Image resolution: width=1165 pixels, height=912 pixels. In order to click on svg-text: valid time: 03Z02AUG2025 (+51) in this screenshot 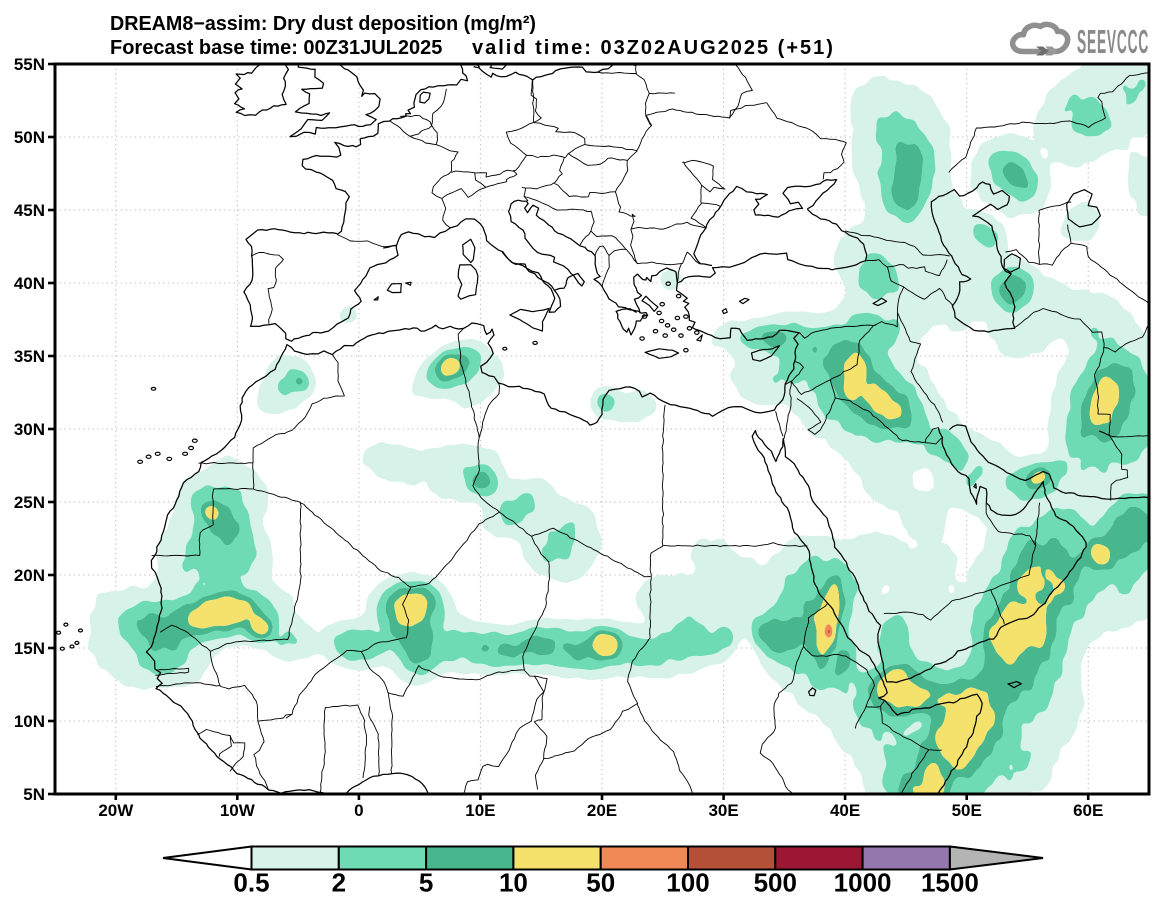, I will do `click(653, 48)`.